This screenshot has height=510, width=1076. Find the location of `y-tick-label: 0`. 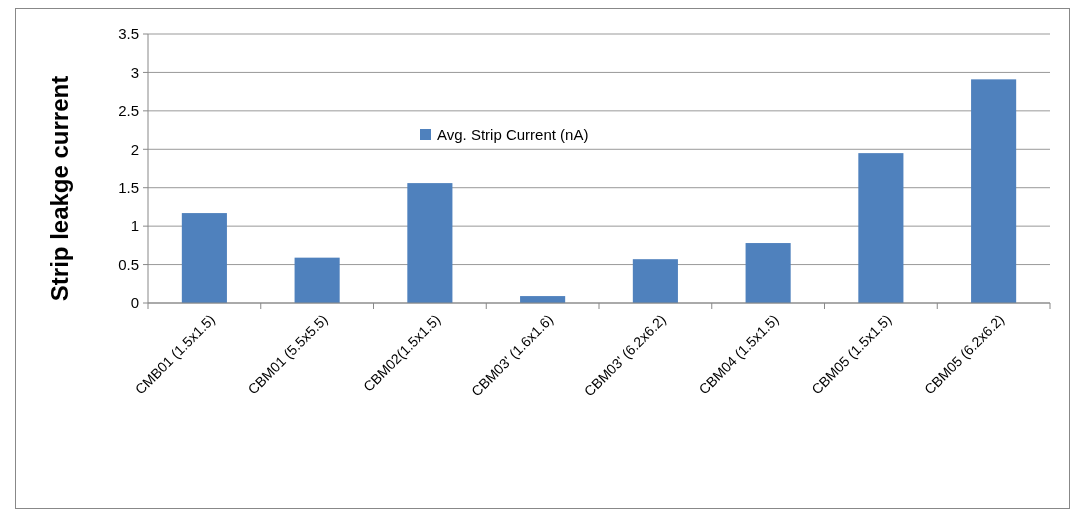

y-tick-label: 0 is located at coordinates (134, 303).